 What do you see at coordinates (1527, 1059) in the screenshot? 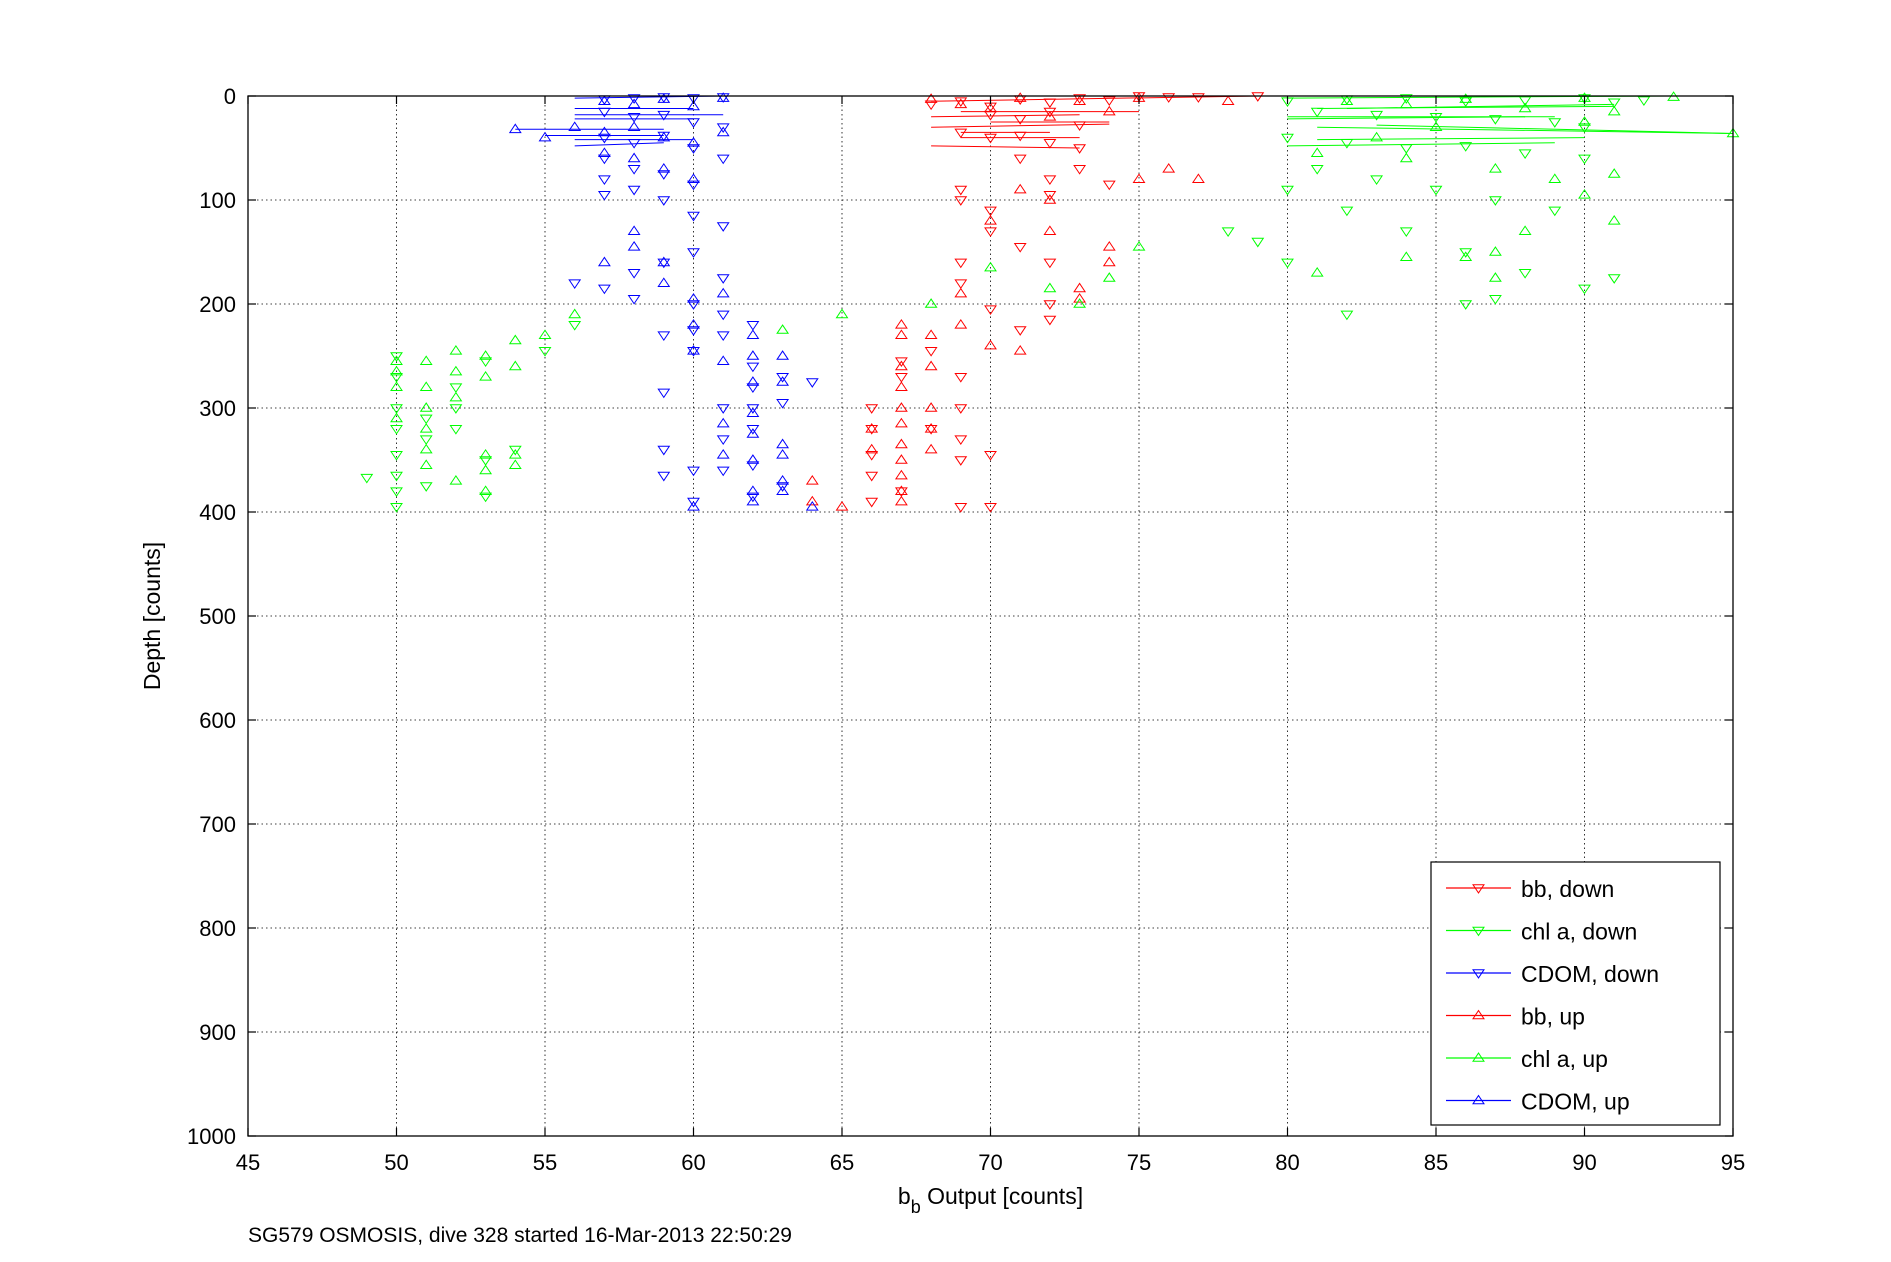
I see `legend-item: chl a, up` at bounding box center [1527, 1059].